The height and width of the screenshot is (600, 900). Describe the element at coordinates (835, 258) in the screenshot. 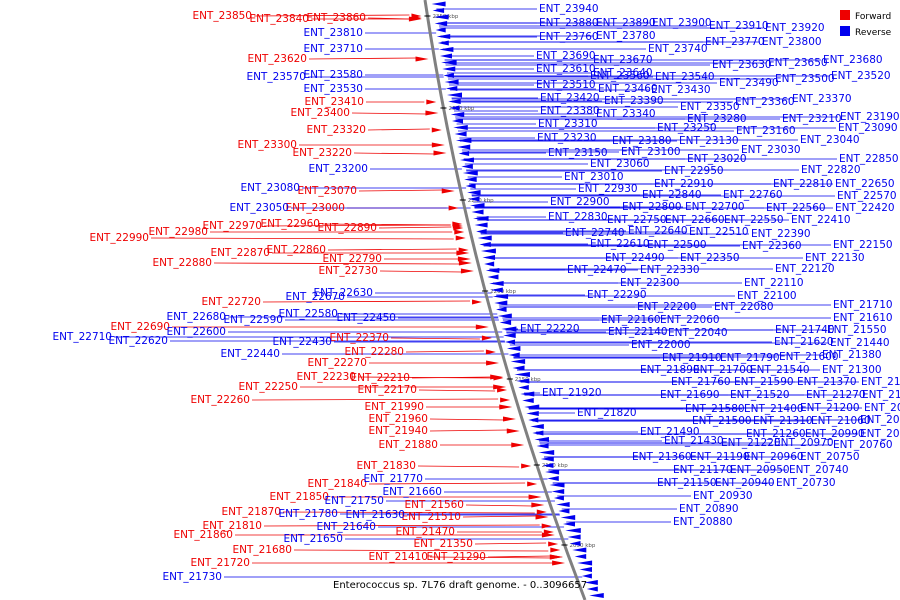

I see `gene-label: ENT_22130` at that location.